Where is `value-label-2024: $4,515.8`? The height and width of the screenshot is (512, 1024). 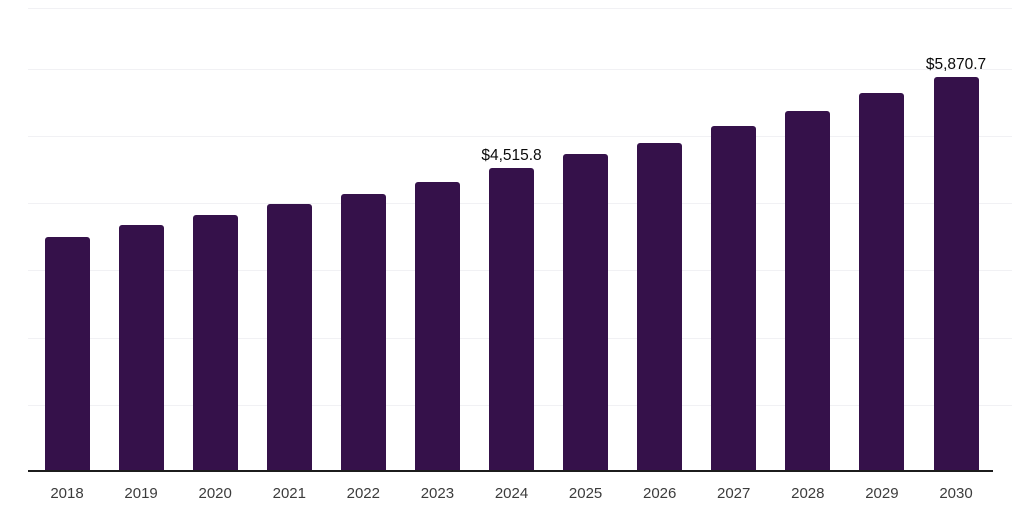
value-label-2024: $4,515.8 is located at coordinates (511, 156).